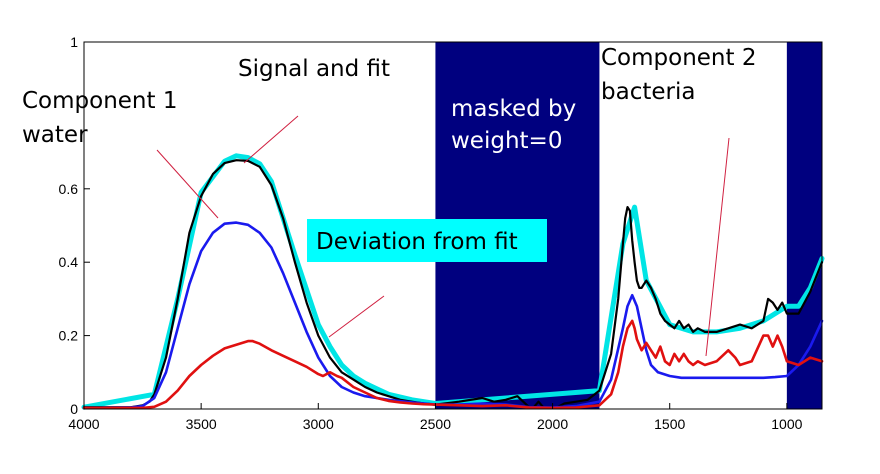 The image size is (880, 474). I want to click on water-pointer-line, so click(187, 184).